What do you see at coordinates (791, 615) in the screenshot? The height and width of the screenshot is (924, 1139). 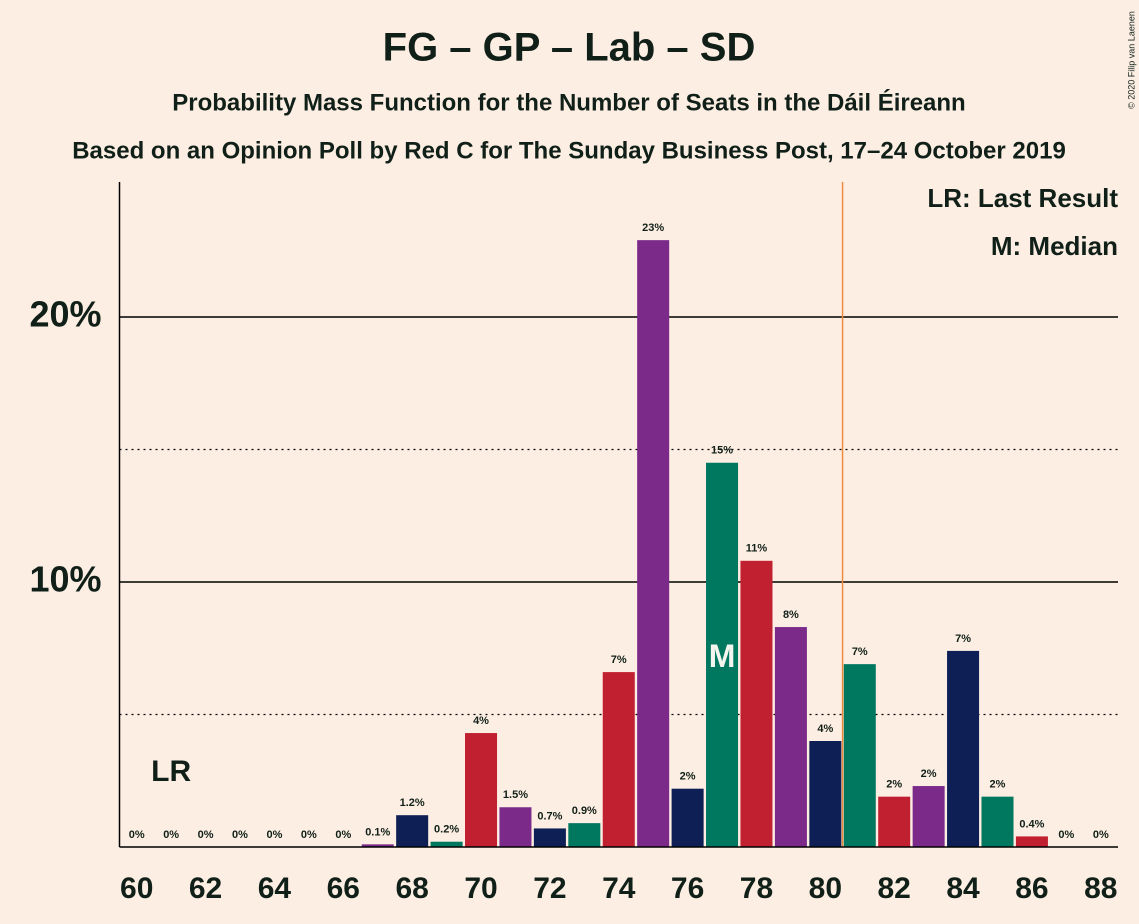 I see `value-label: 8%` at bounding box center [791, 615].